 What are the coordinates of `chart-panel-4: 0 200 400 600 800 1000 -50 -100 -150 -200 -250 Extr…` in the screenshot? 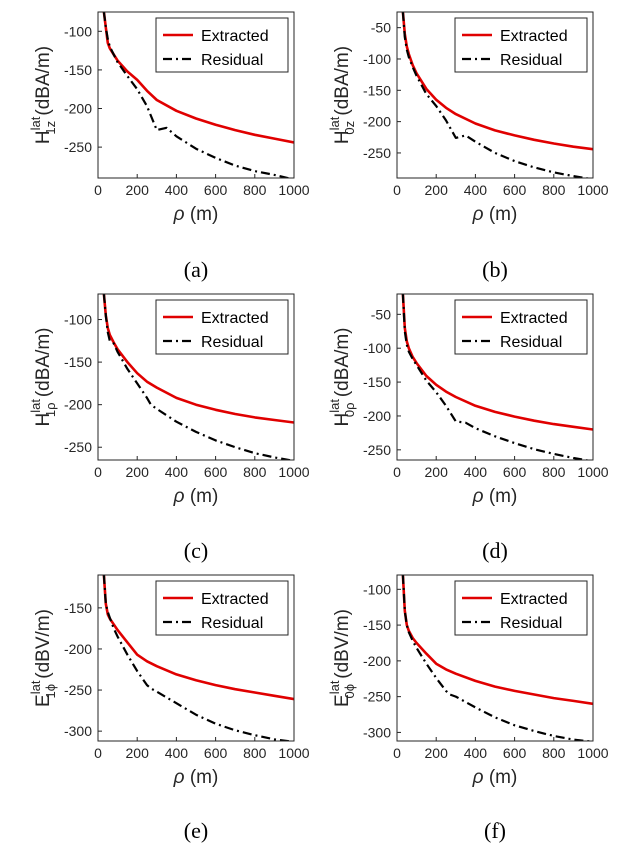 It's located at (468, 428).